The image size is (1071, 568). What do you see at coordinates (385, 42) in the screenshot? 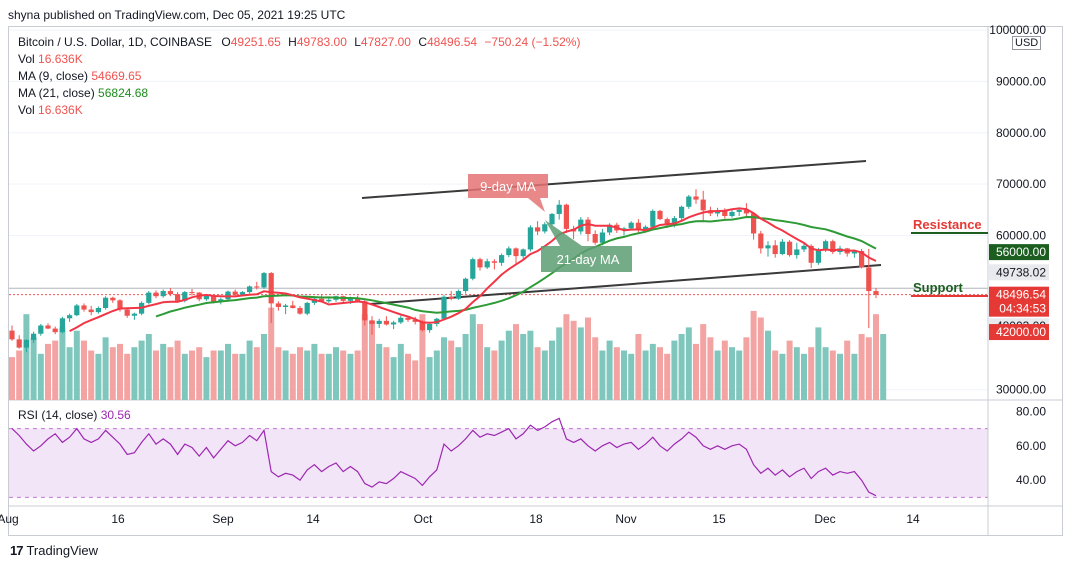
I see `legend-low: 47827.00` at bounding box center [385, 42].